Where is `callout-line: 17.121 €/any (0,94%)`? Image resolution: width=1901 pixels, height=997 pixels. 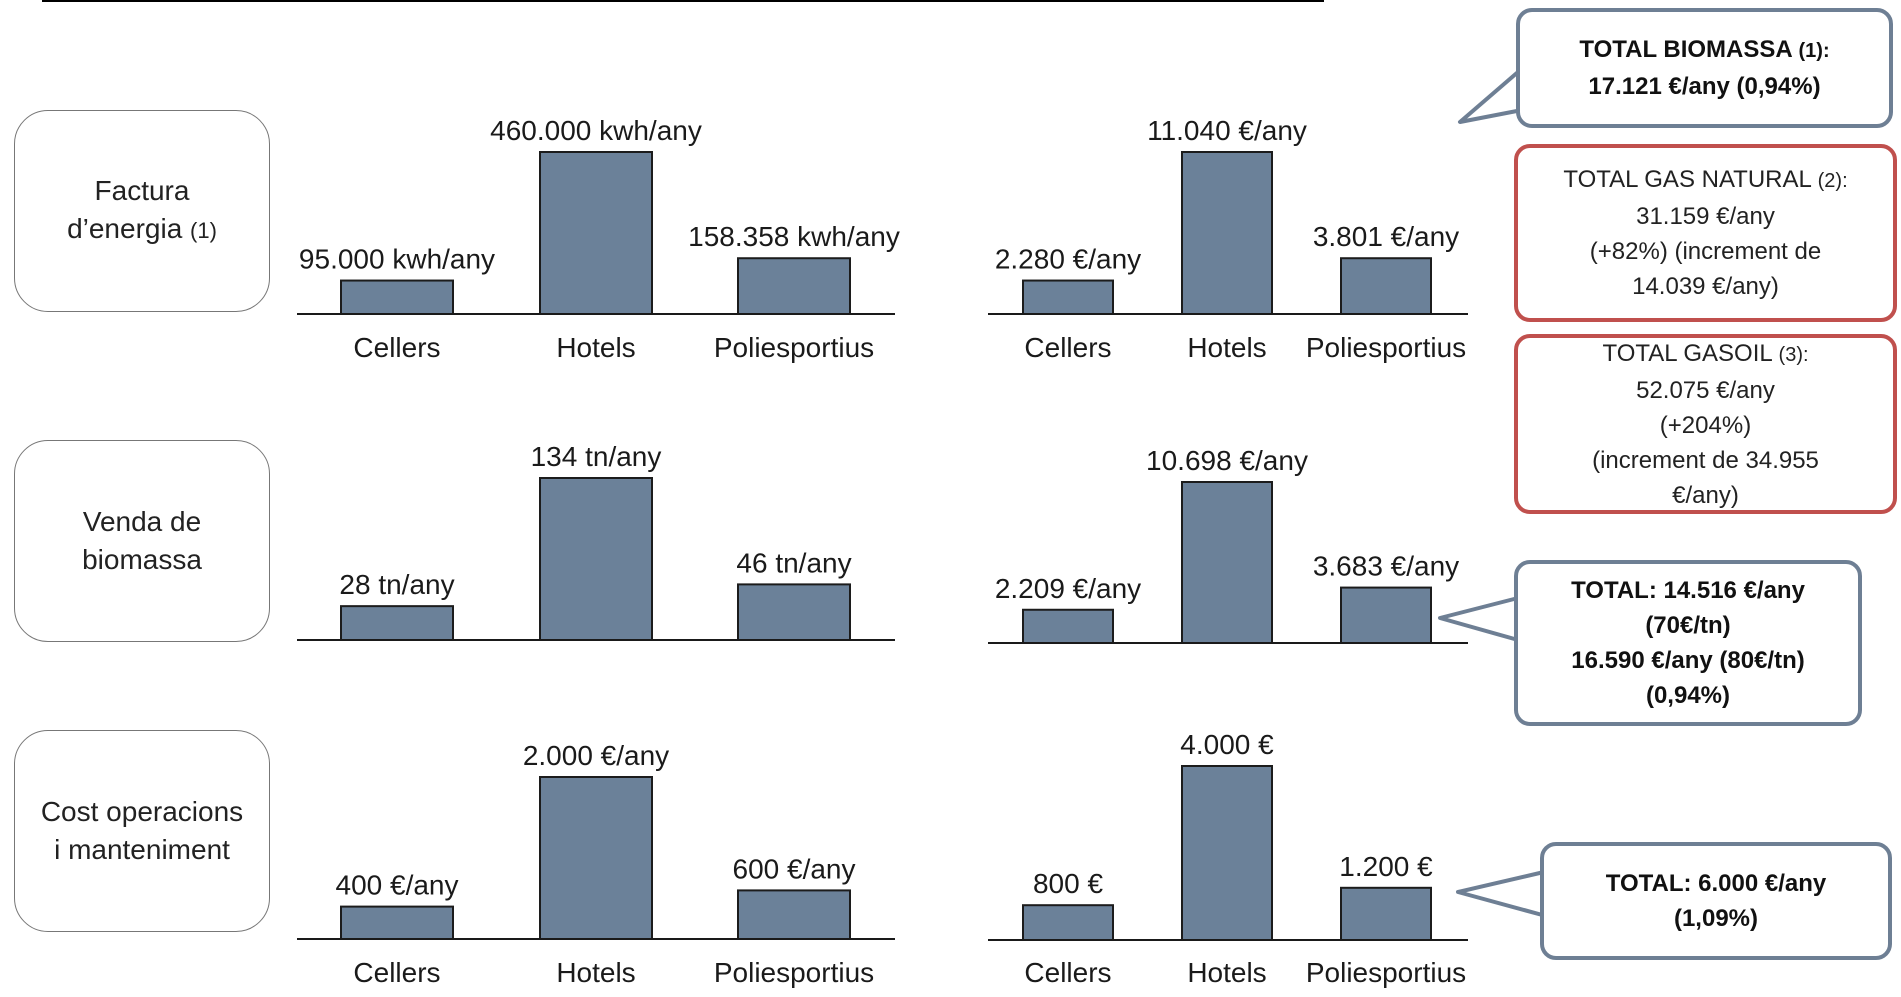
callout-line: 17.121 €/any (0,94%) is located at coordinates (1704, 86).